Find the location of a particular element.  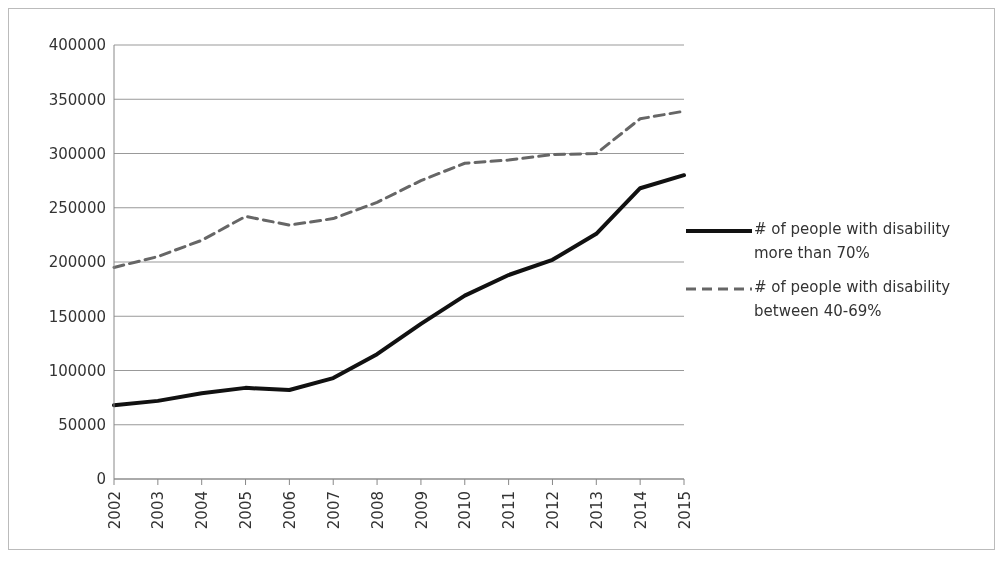

x-tick-label: 2007 is located at coordinates (333, 510).